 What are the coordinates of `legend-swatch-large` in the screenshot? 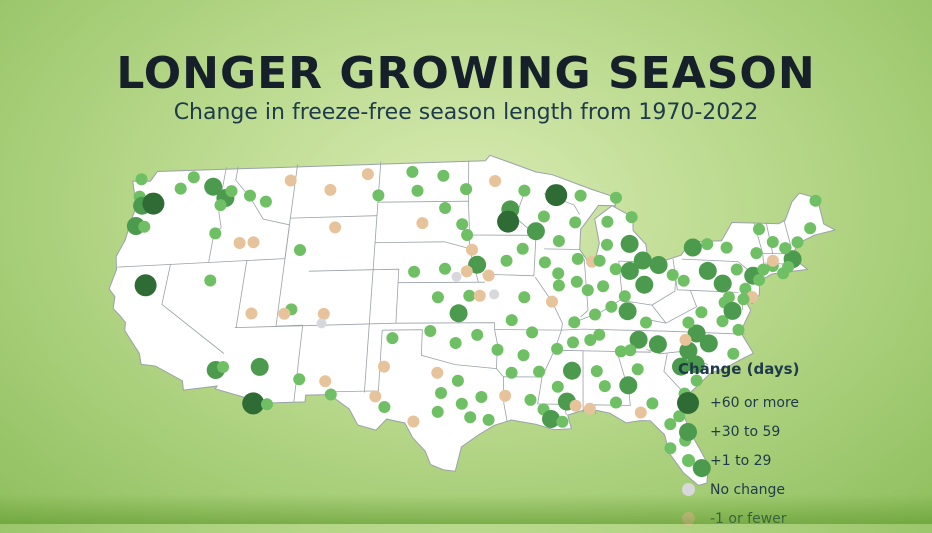 It's located at (688, 403).